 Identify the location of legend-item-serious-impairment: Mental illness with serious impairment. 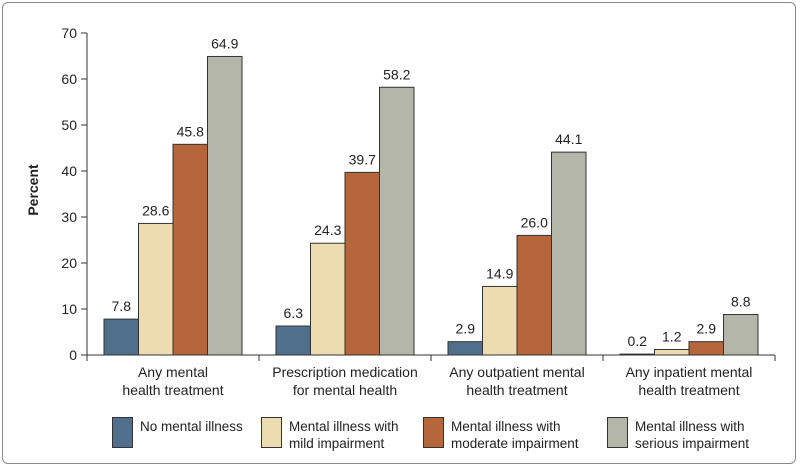
(678, 434).